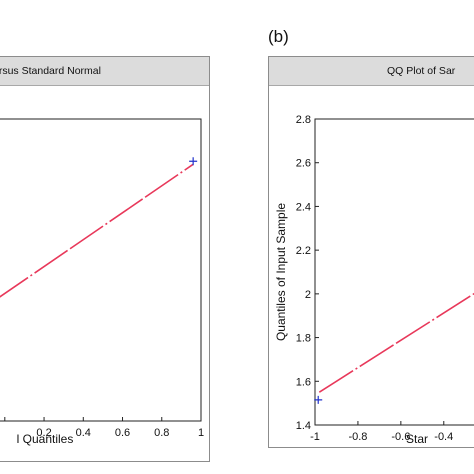 The width and height of the screenshot is (474, 474). Describe the element at coordinates (83, 433) in the screenshot. I see `x-tick-label: 0.4` at that location.